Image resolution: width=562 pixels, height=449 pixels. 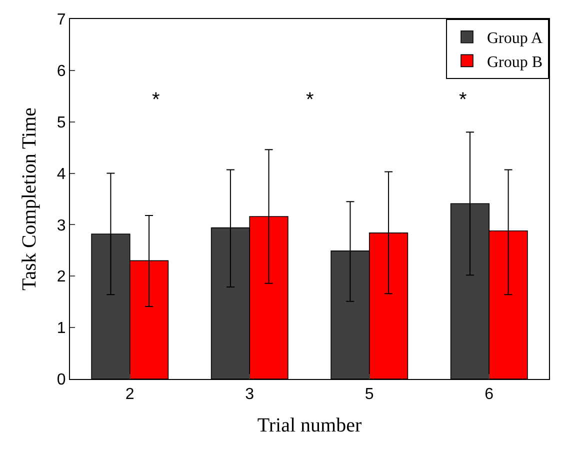 I want to click on x-tick-label: 6, so click(x=489, y=395).